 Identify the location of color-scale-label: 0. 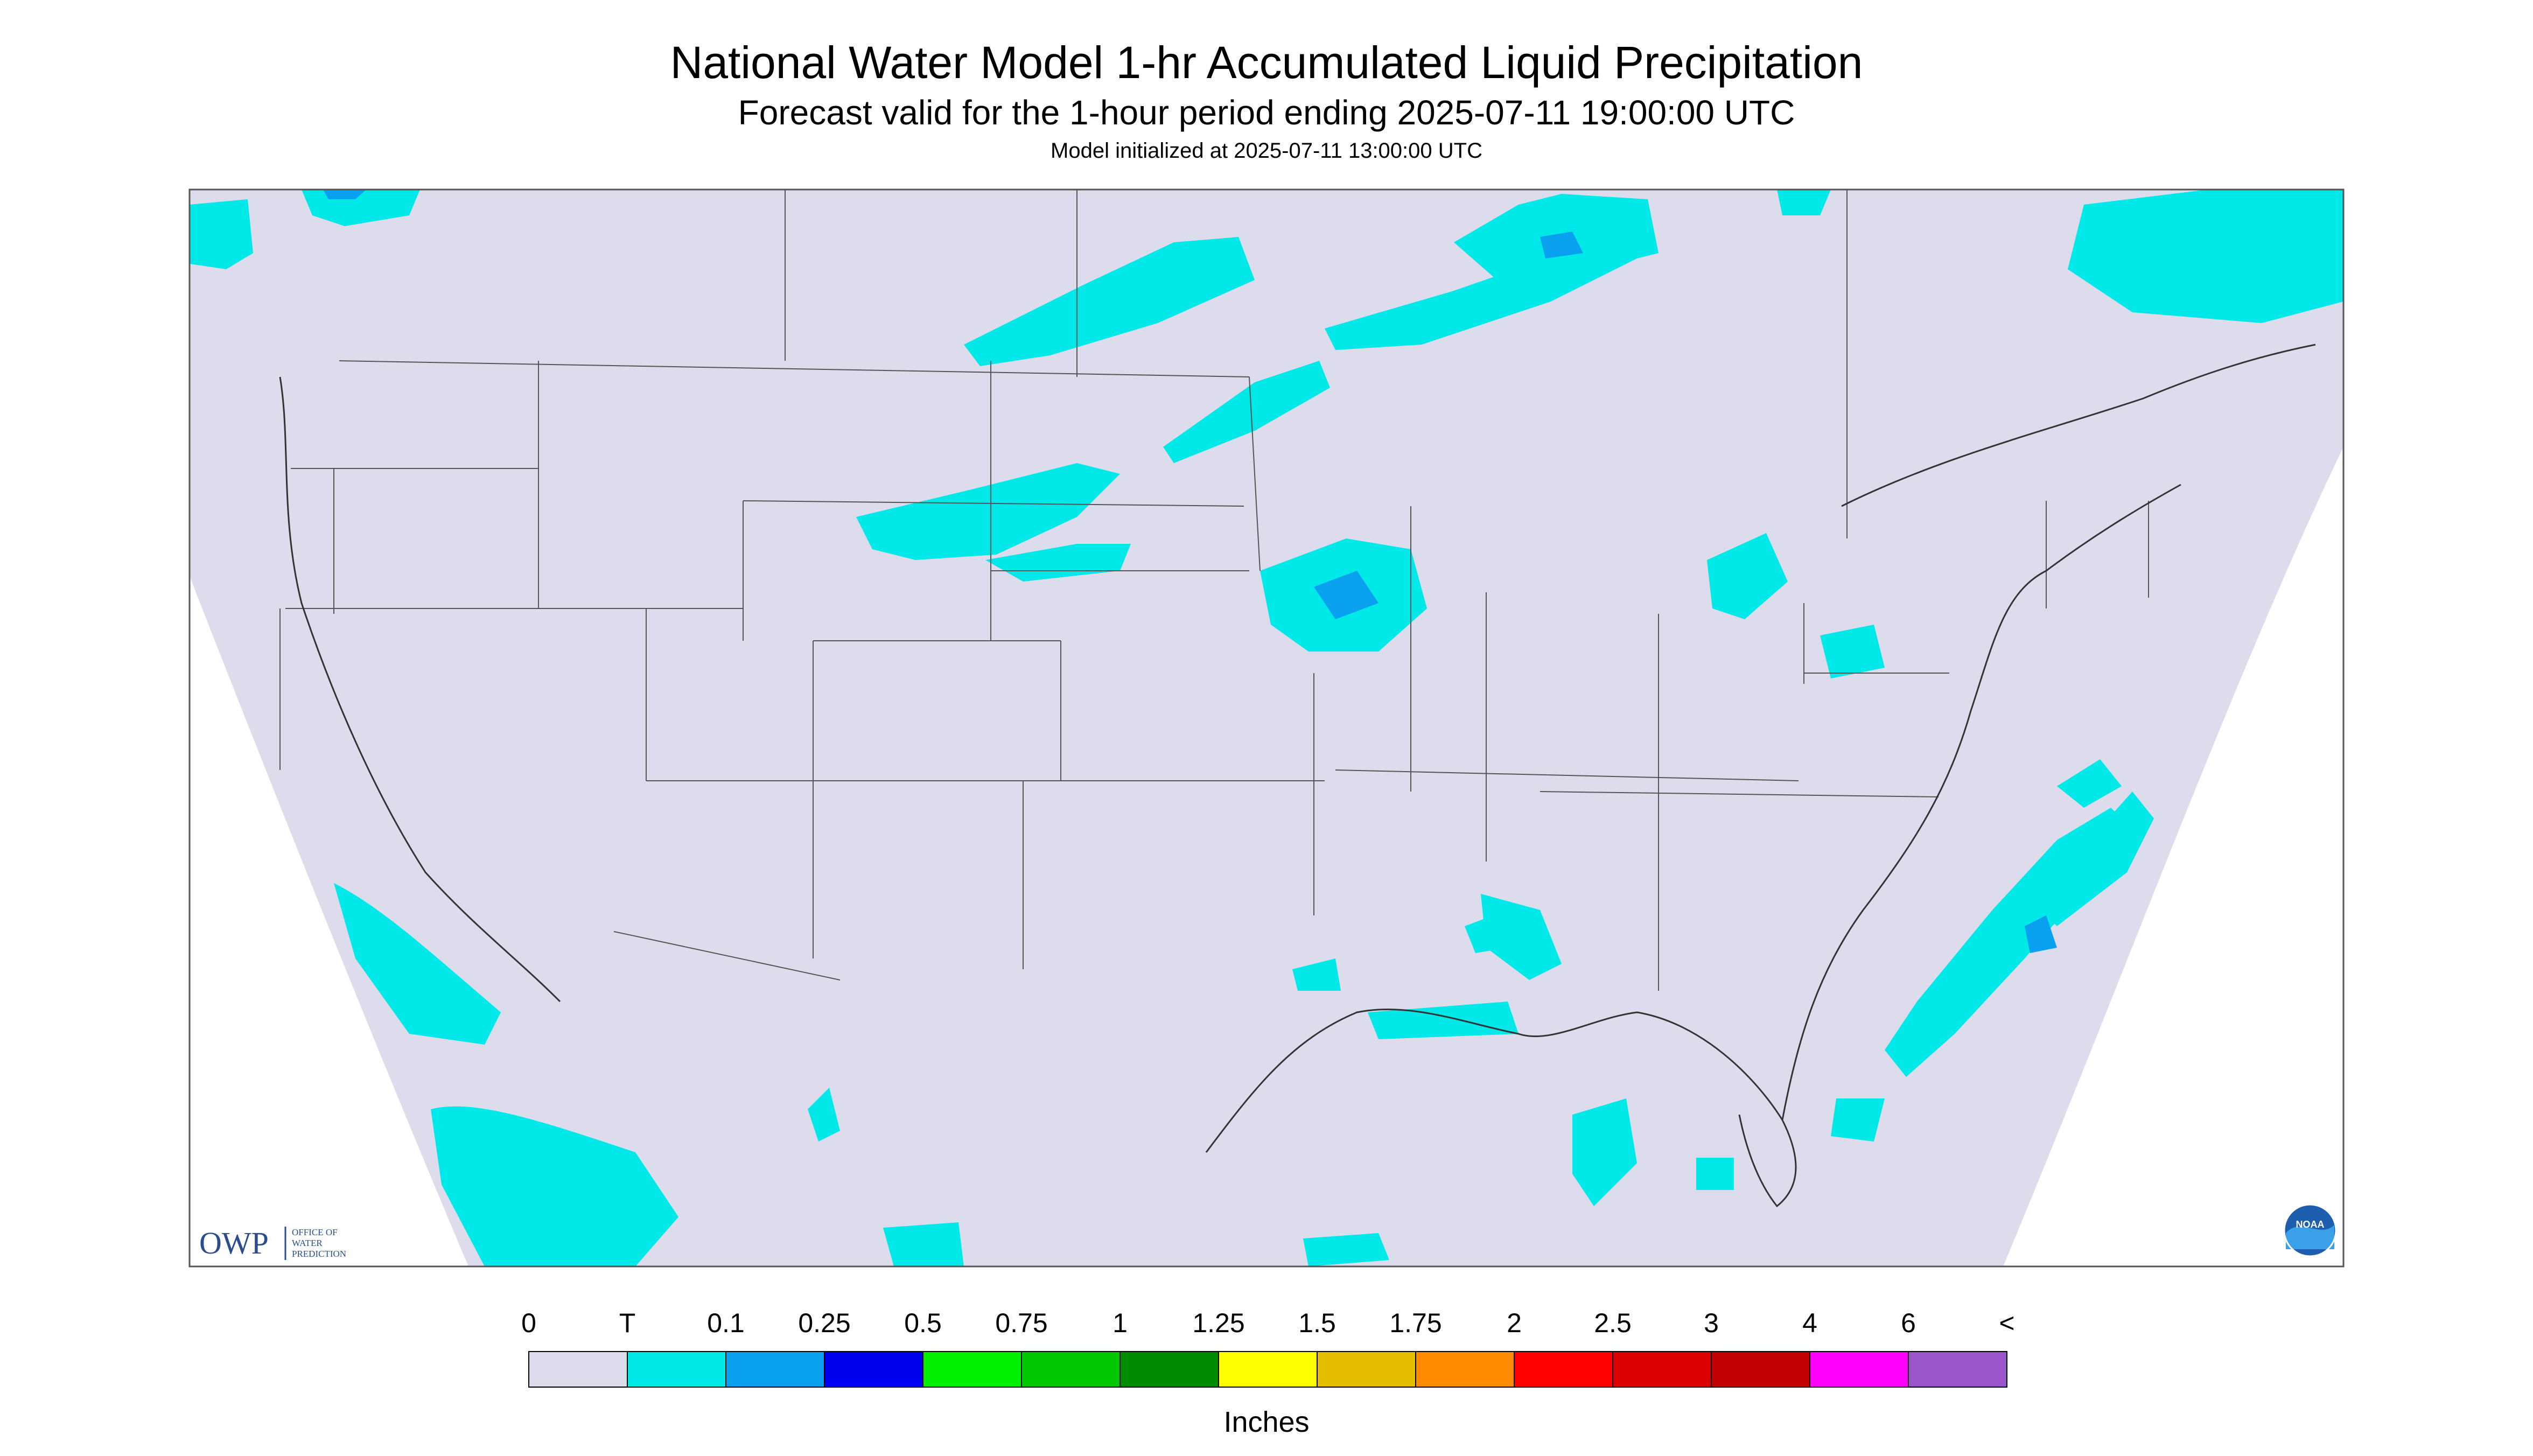
(529, 1323).